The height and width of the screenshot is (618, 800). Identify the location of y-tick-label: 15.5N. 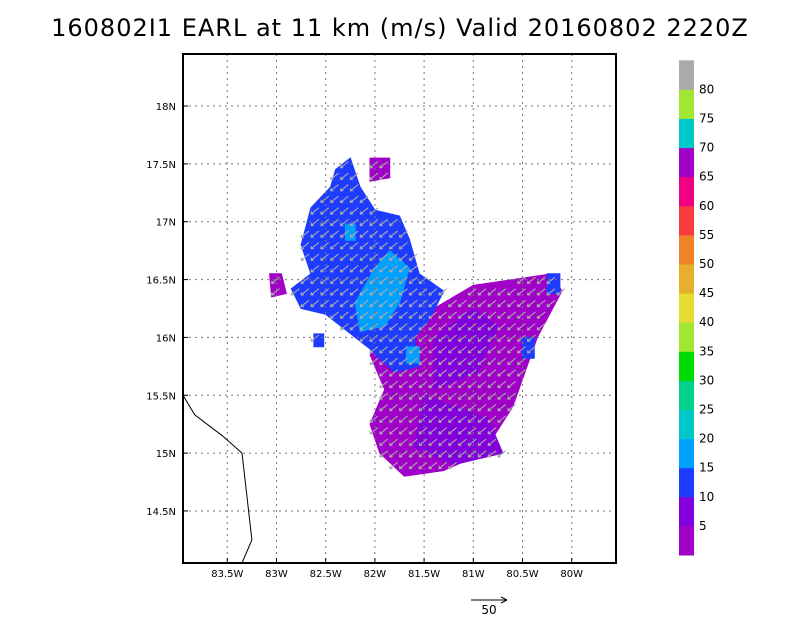
(161, 396).